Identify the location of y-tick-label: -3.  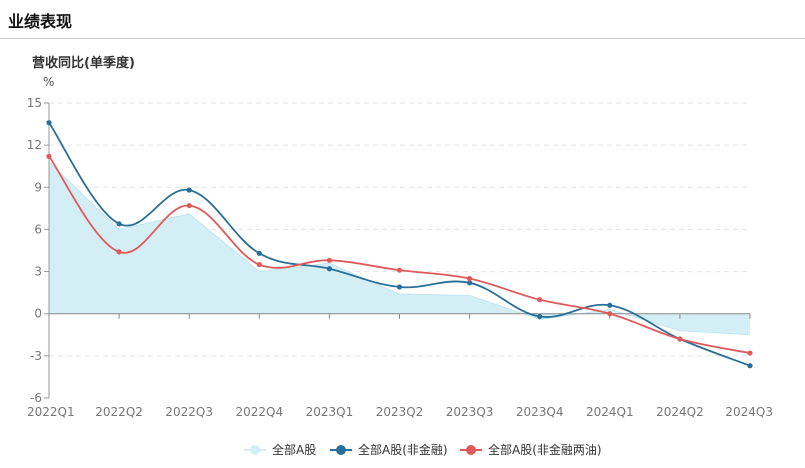
(36, 356).